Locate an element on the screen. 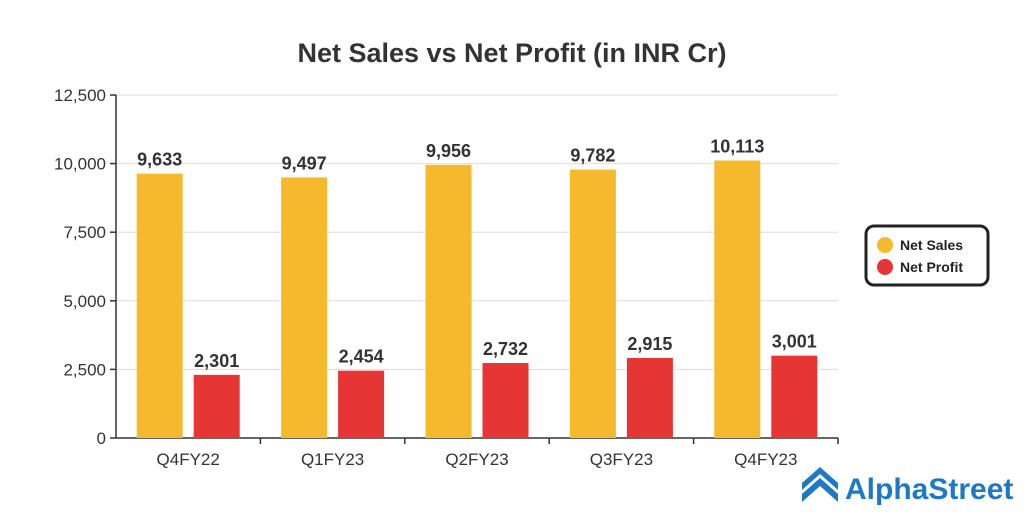 This screenshot has height=512, width=1024. legend: Net Sales Net Profit is located at coordinates (927, 255).